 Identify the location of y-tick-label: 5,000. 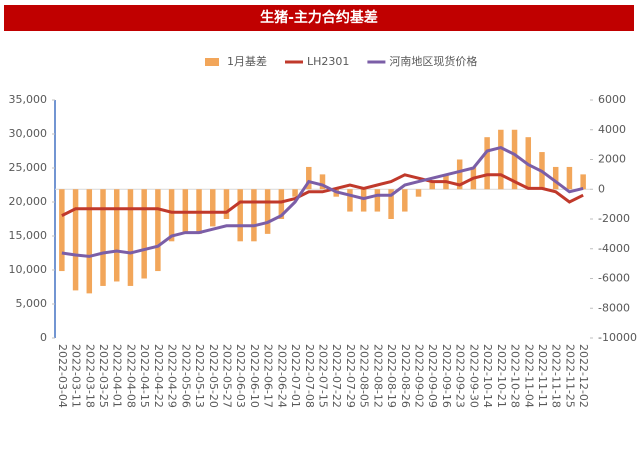
(32, 303).